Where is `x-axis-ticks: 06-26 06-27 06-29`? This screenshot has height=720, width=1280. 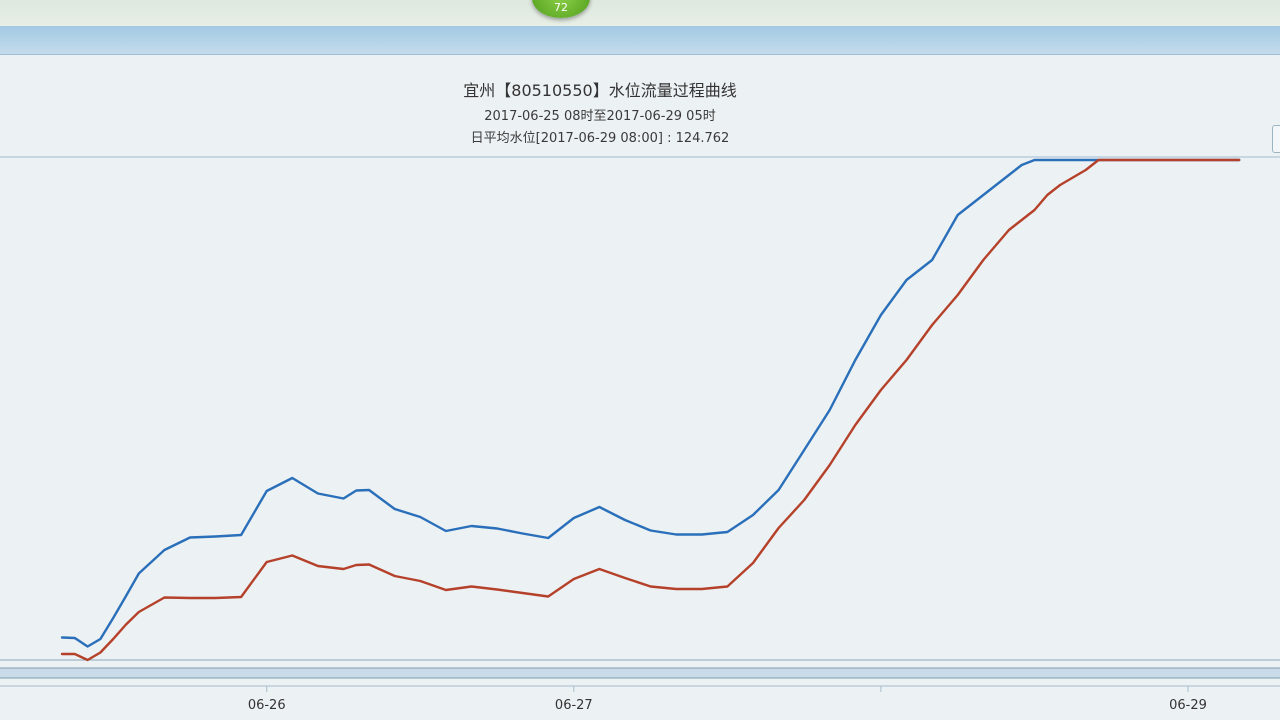 x-axis-ticks: 06-26 06-27 06-29 is located at coordinates (727, 699).